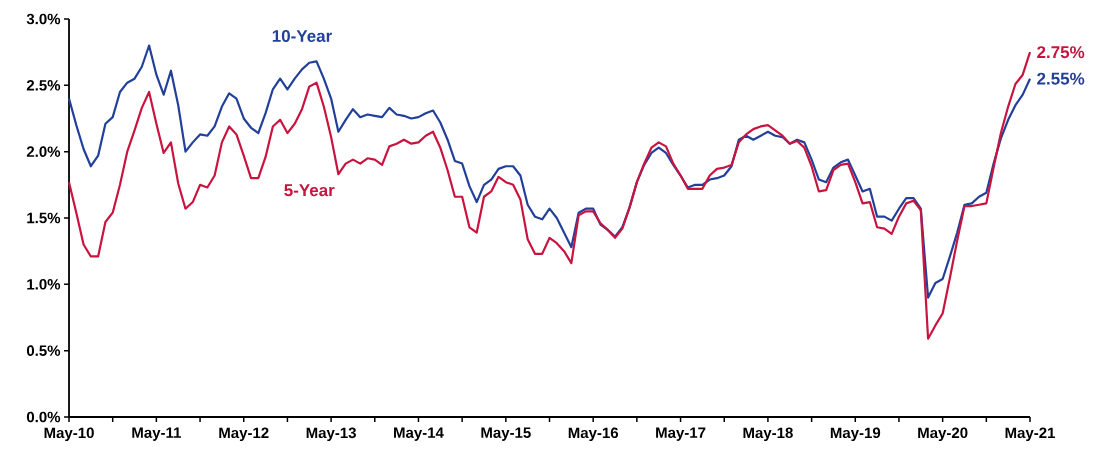  What do you see at coordinates (156, 434) in the screenshot?
I see `x-tick-label: May-11` at bounding box center [156, 434].